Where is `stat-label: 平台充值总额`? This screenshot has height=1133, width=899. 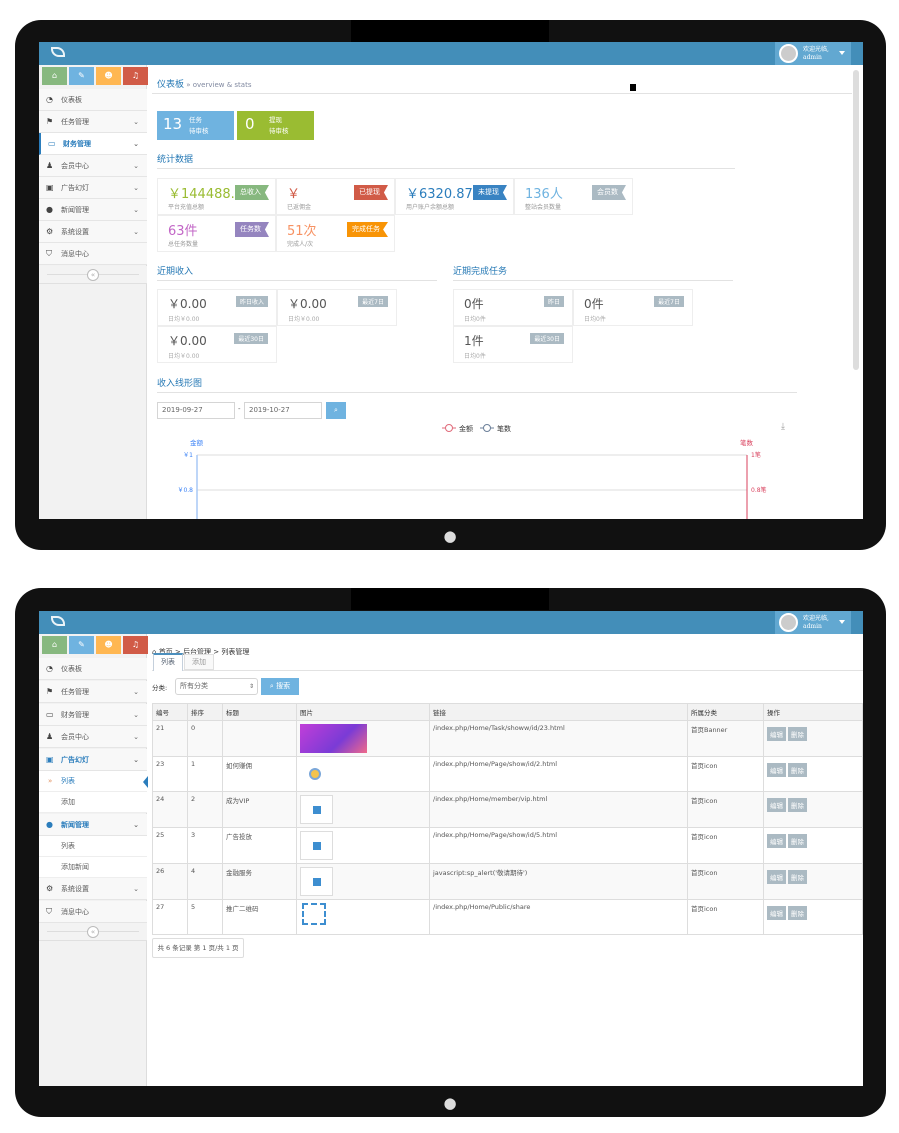 stat-label: 平台充值总额 is located at coordinates (186, 207).